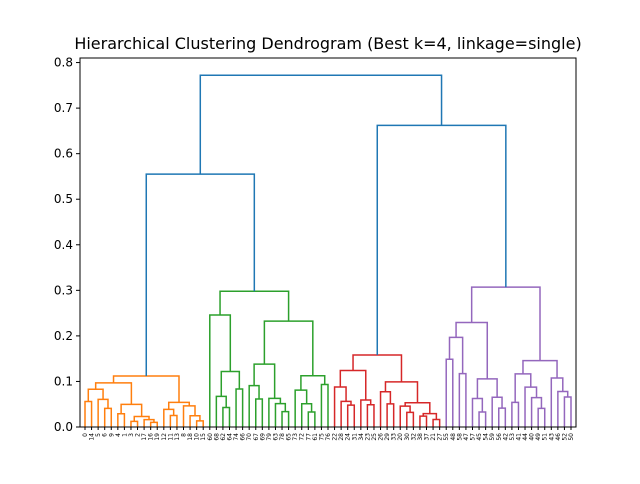 Image resolution: width=640 pixels, height=484 pixels. Describe the element at coordinates (472, 437) in the screenshot. I see `leaf-label: 57` at that location.